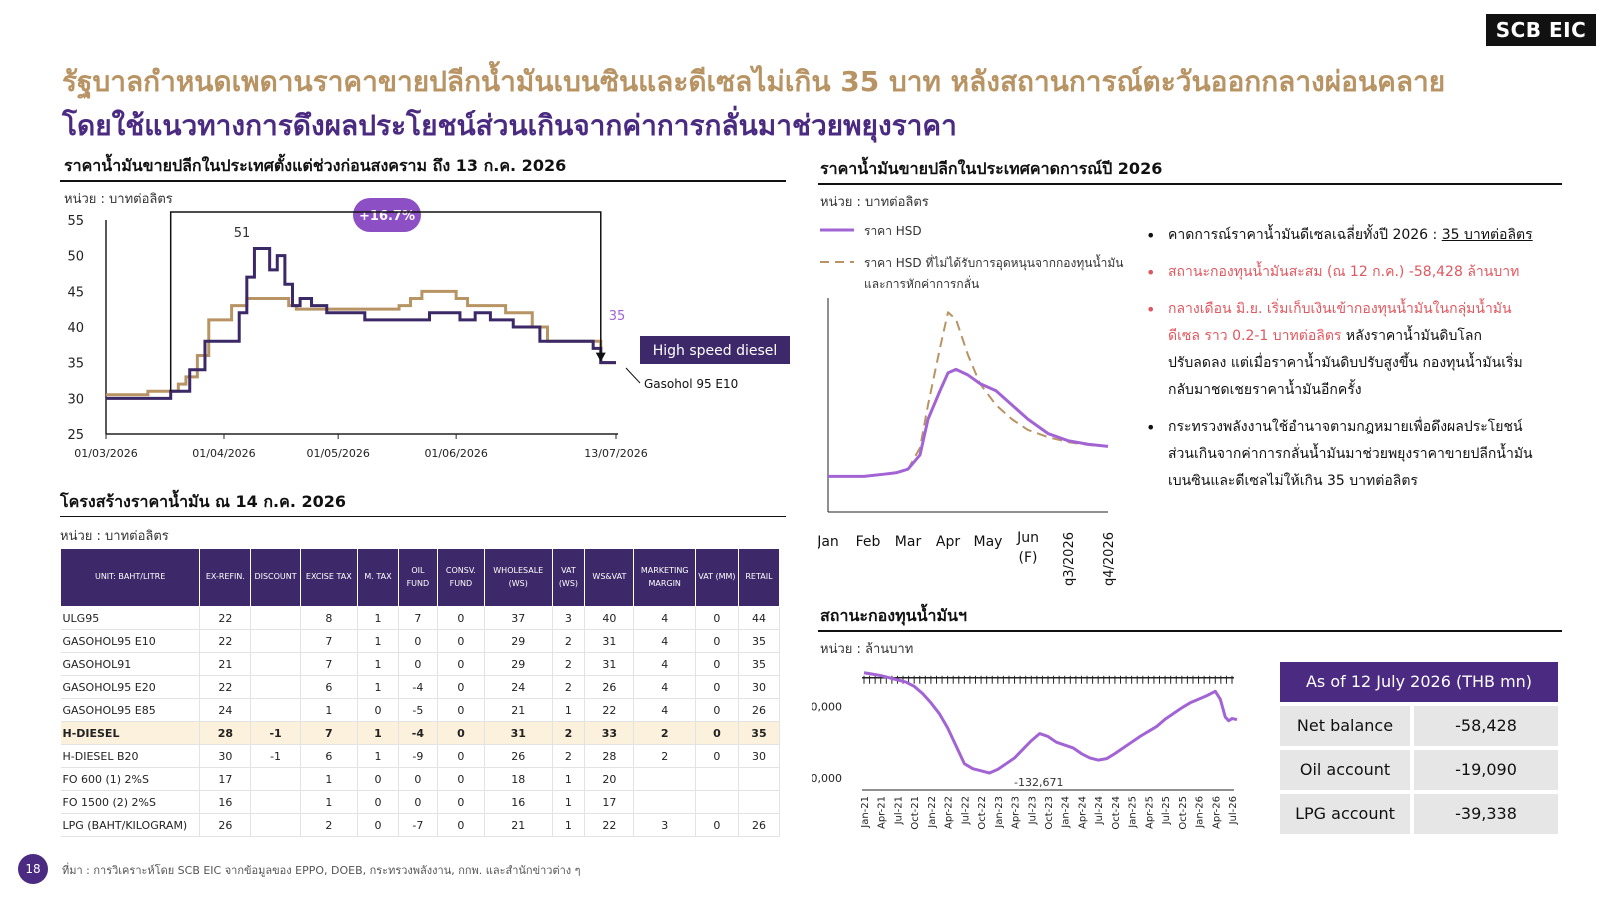 This screenshot has width=1600, height=900. Describe the element at coordinates (130, 641) in the screenshot. I see `table-row-label: GASOHOL95 E10` at that location.